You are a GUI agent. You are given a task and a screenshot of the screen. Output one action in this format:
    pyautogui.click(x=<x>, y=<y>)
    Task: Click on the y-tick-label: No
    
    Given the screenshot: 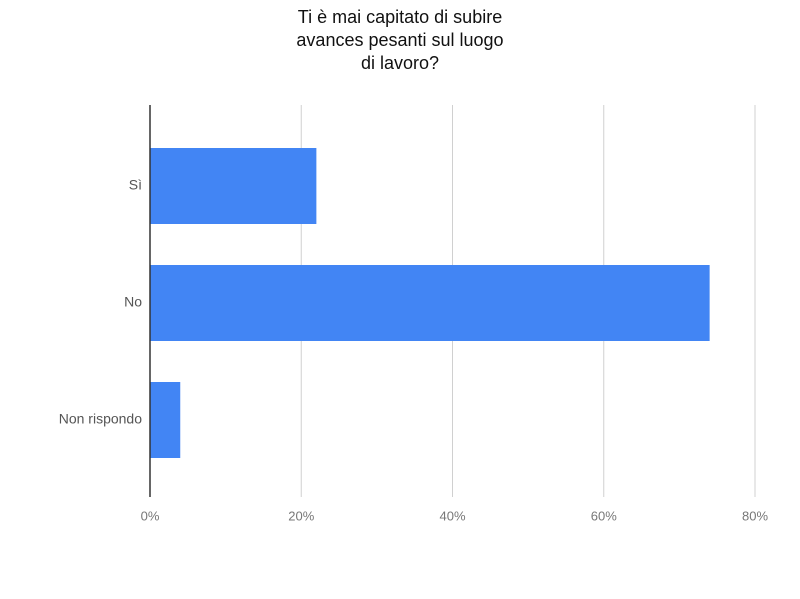 What is the action you would take?
    pyautogui.click(x=133, y=302)
    